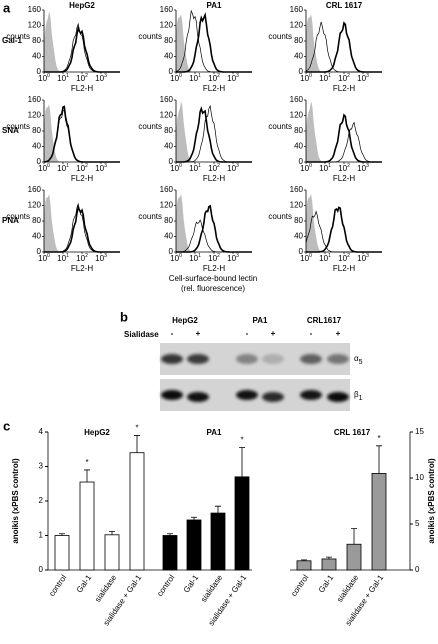 This screenshot has height=644, width=438. Describe the element at coordinates (419, 477) in the screenshot. I see `y2-tick-label: 10` at that location.